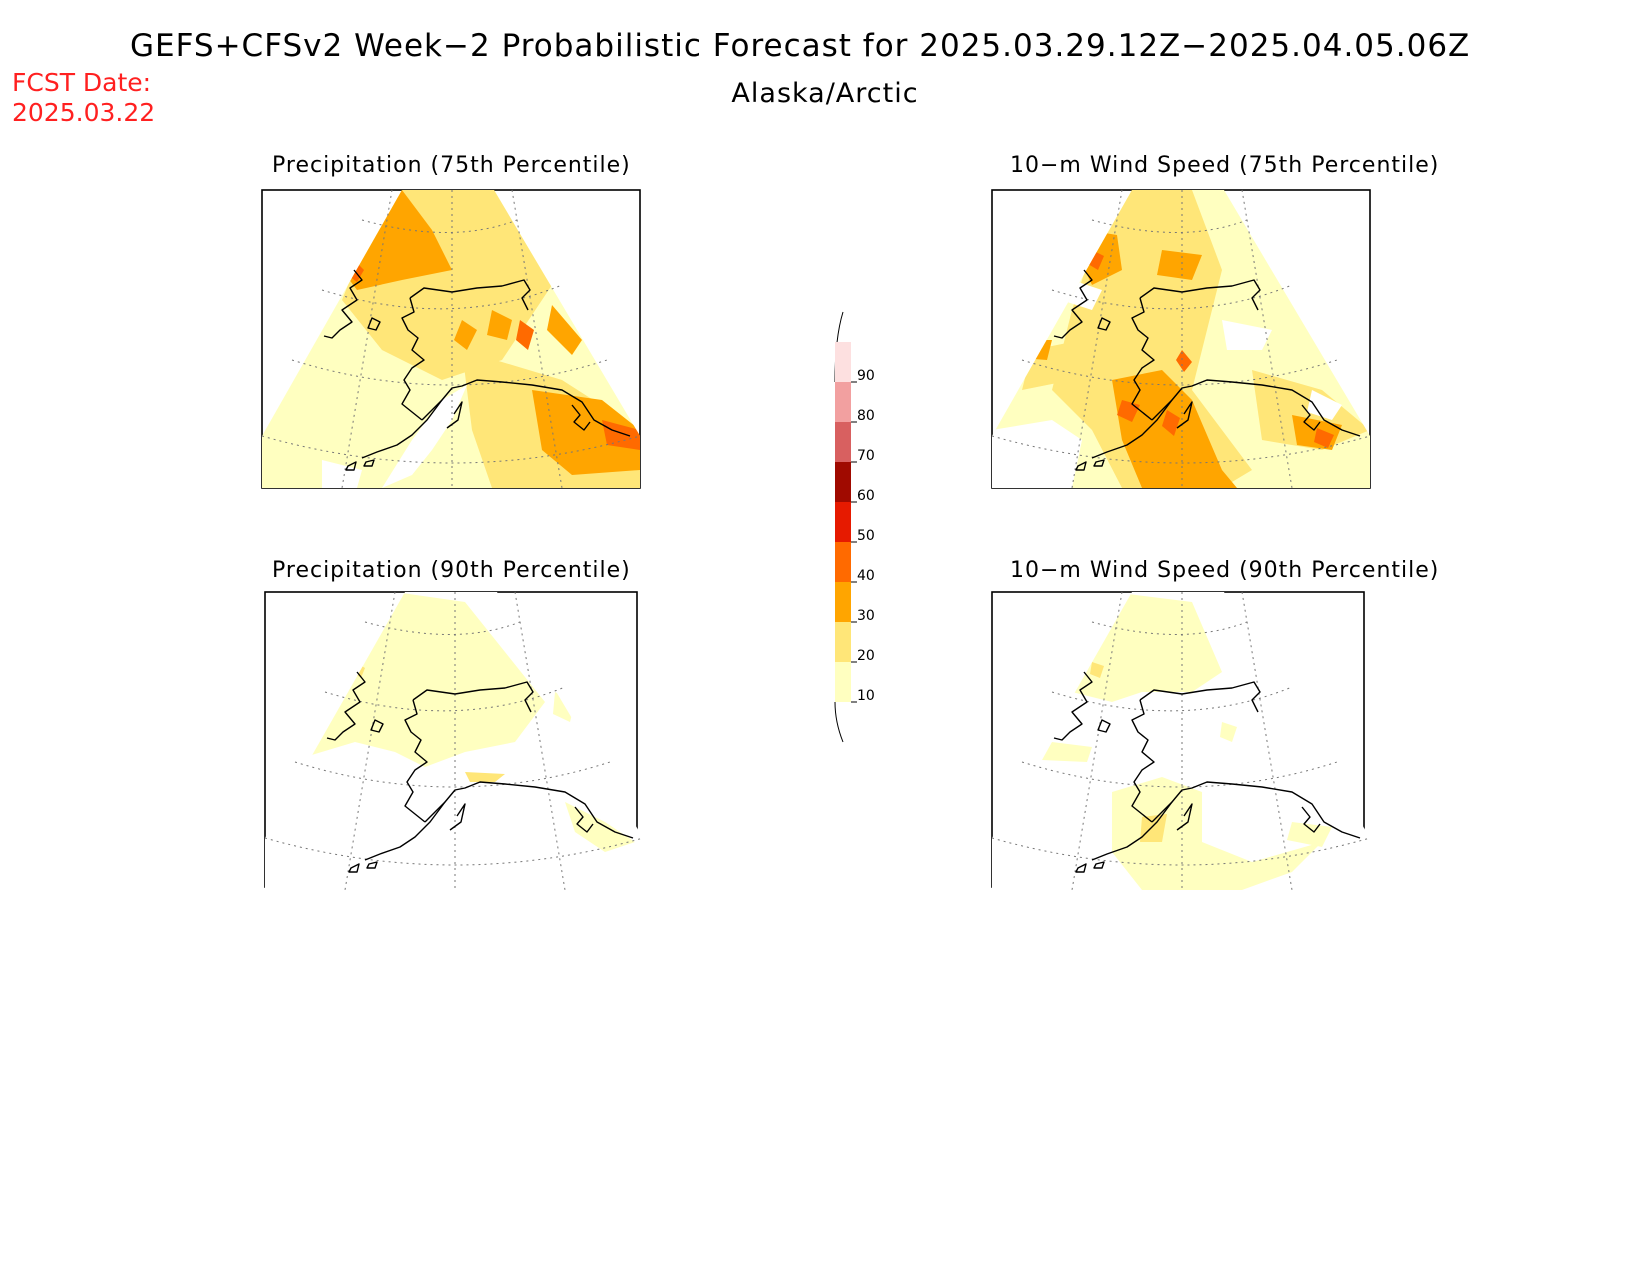 This screenshot has width=1650, height=1275. I want to click on forecast-date-value: 2025.03.22, so click(84, 112).